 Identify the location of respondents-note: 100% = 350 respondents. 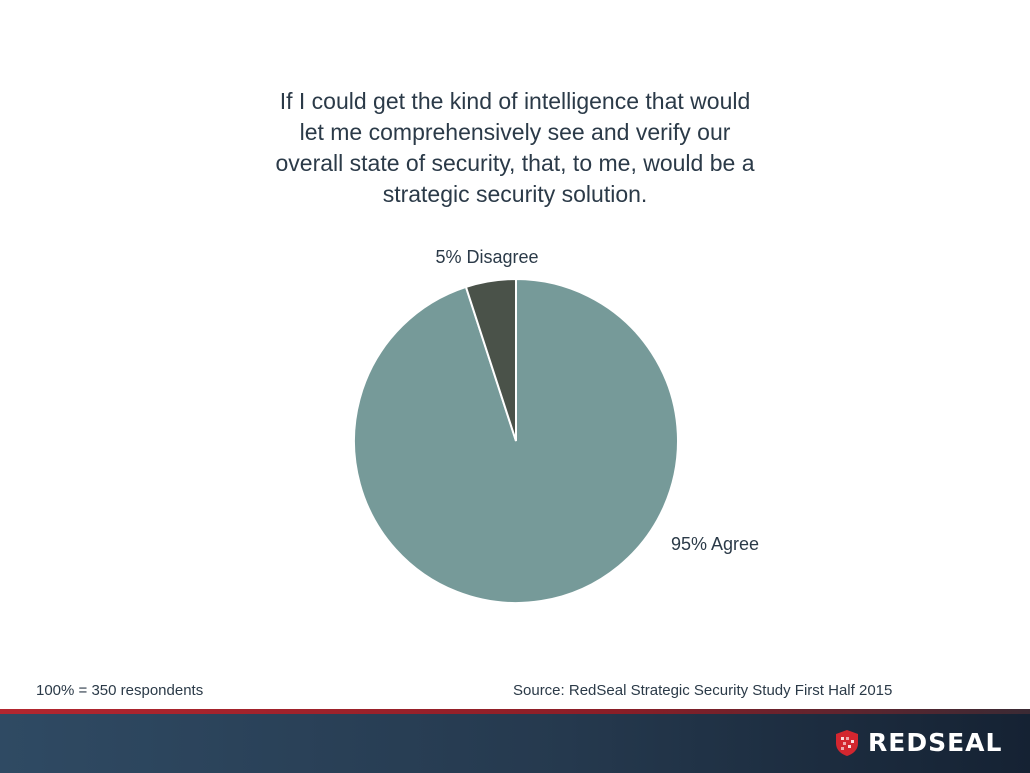
(120, 690).